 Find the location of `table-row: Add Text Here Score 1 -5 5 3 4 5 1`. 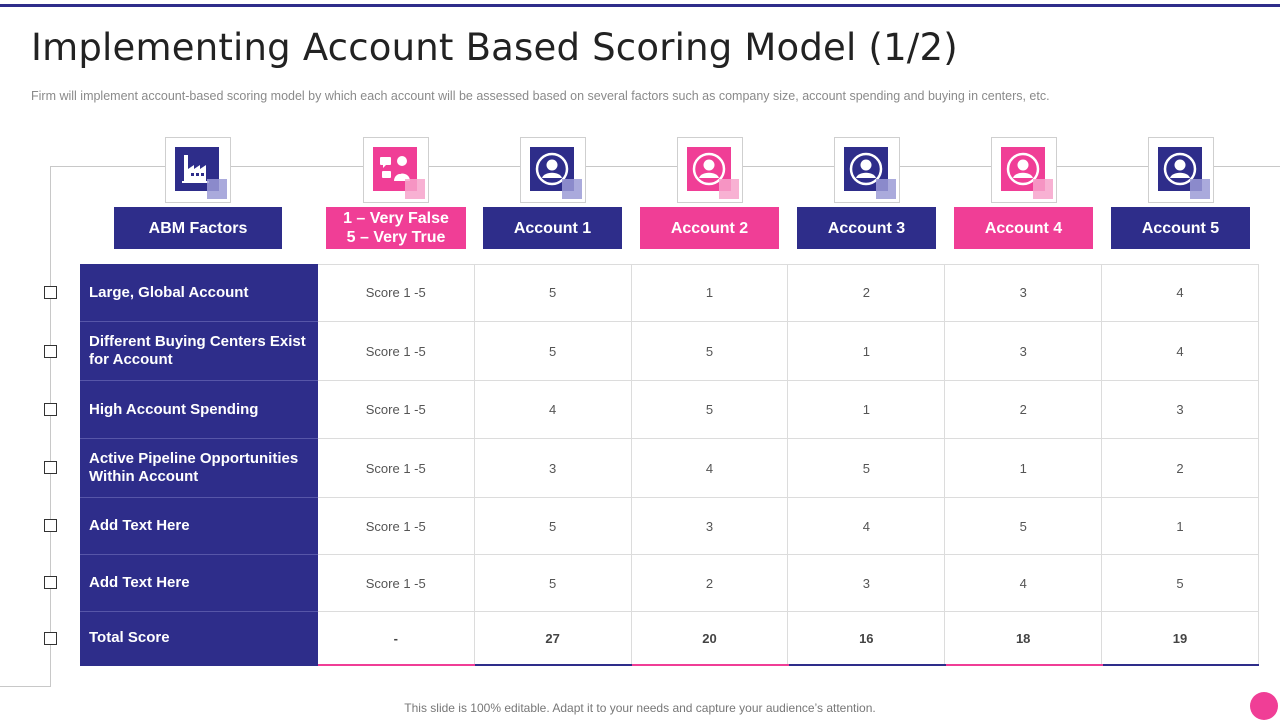

table-row: Add Text Here Score 1 -5 5 3 4 5 1 is located at coordinates (669, 526).